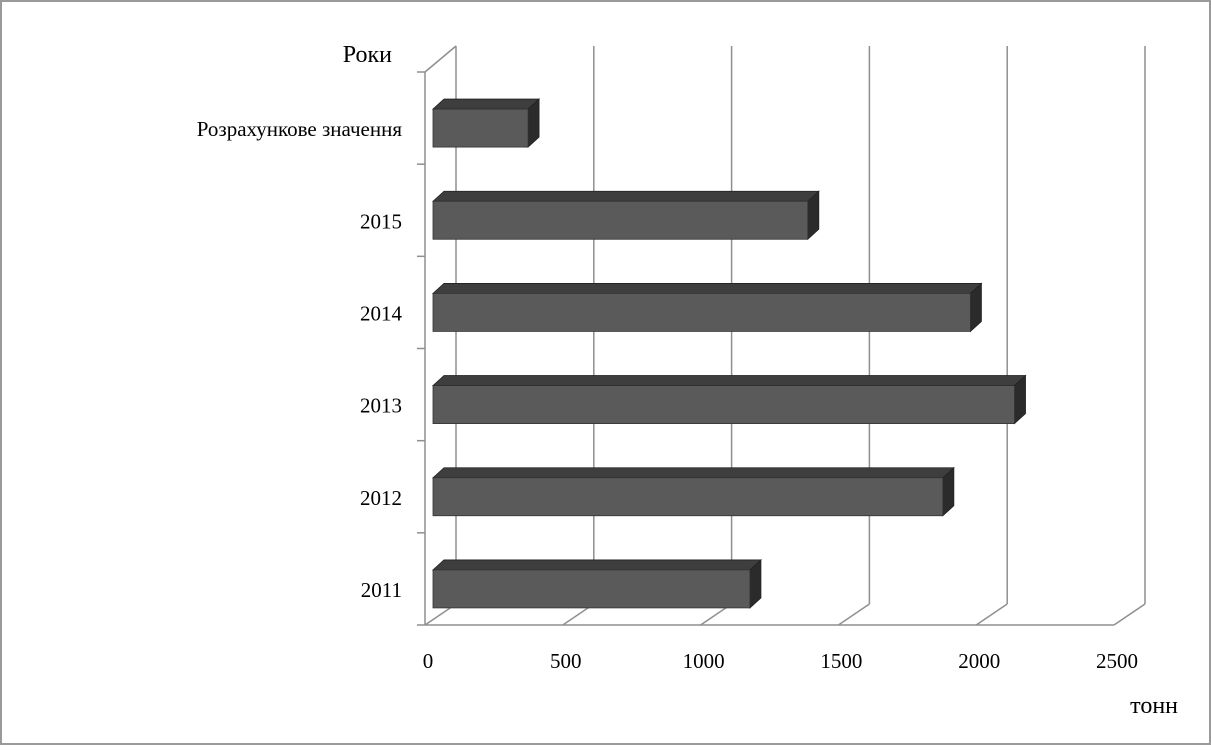  Describe the element at coordinates (367, 55) in the screenshot. I see `y-axis-title: Роки` at that location.